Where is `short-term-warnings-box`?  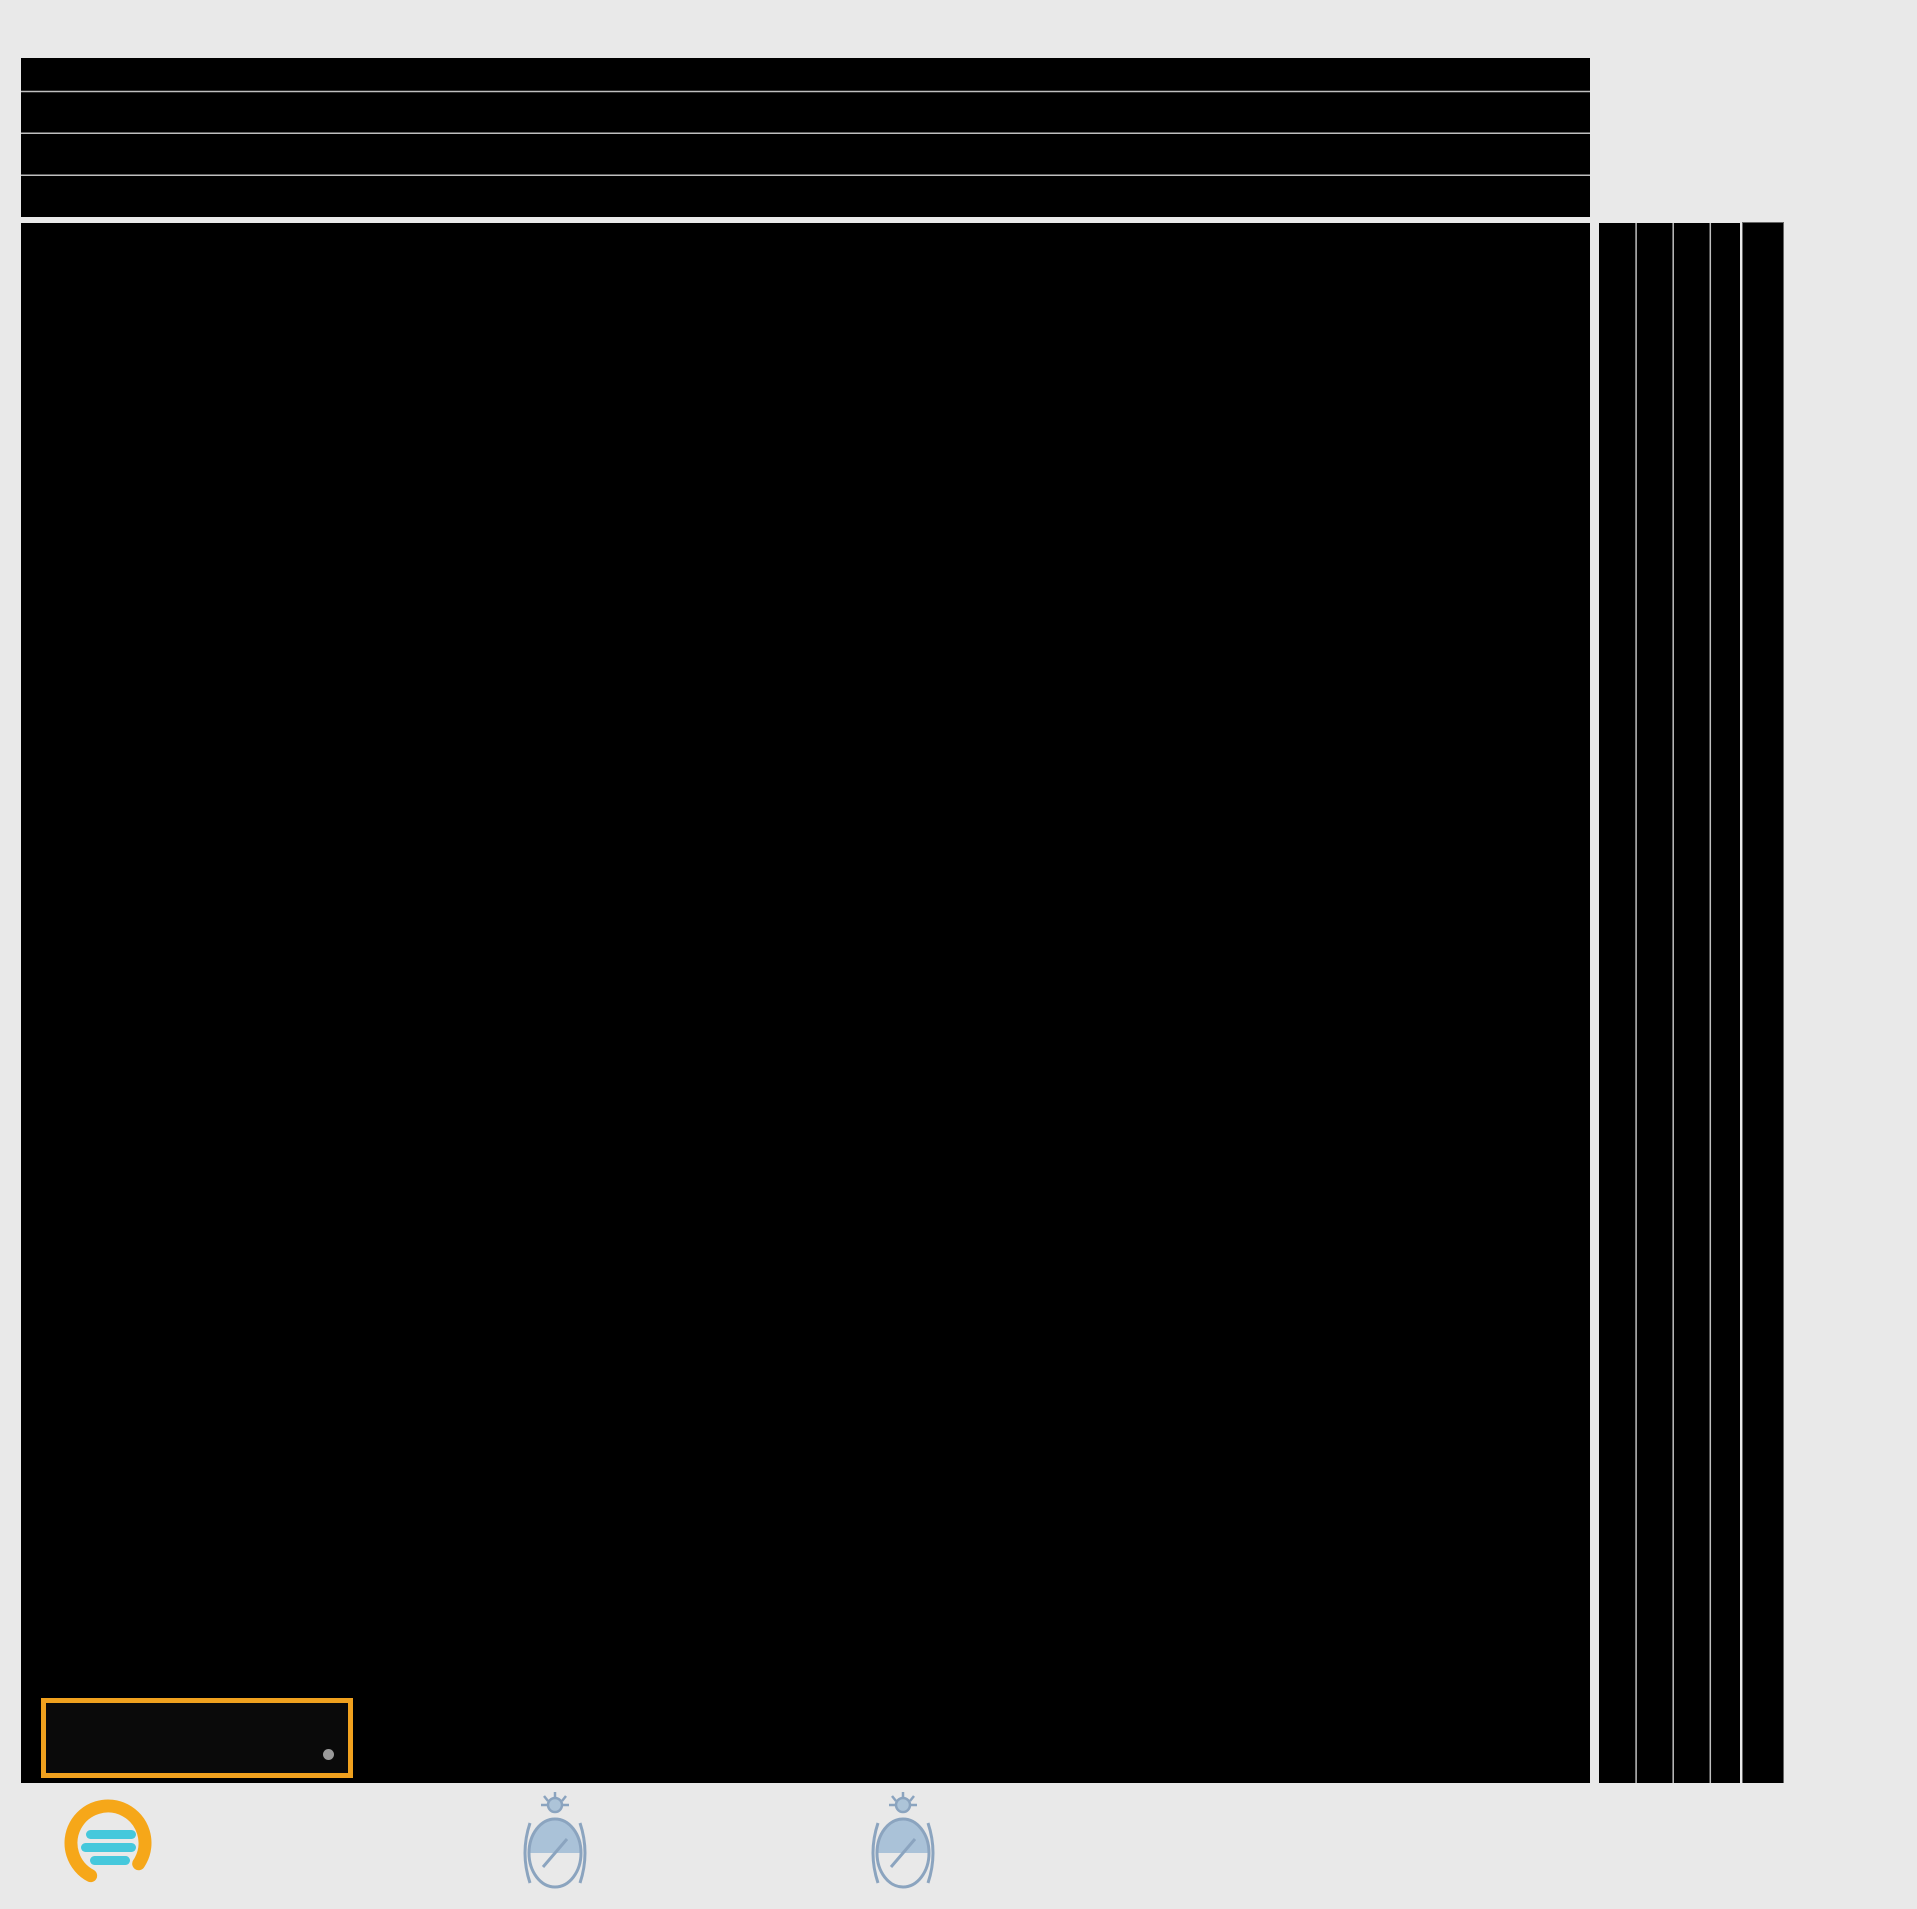
short-term-warnings-box is located at coordinates (197, 1738).